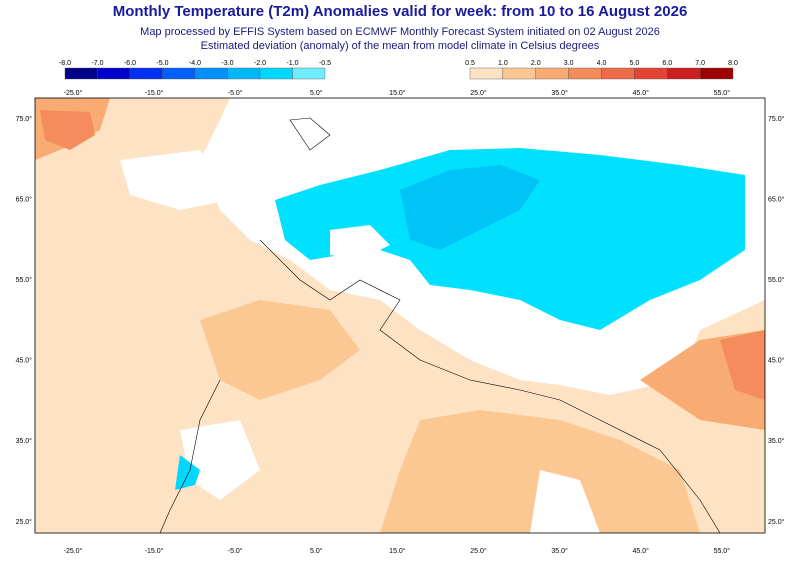  Describe the element at coordinates (700, 63) in the screenshot. I see `legend-label: 7.0` at that location.